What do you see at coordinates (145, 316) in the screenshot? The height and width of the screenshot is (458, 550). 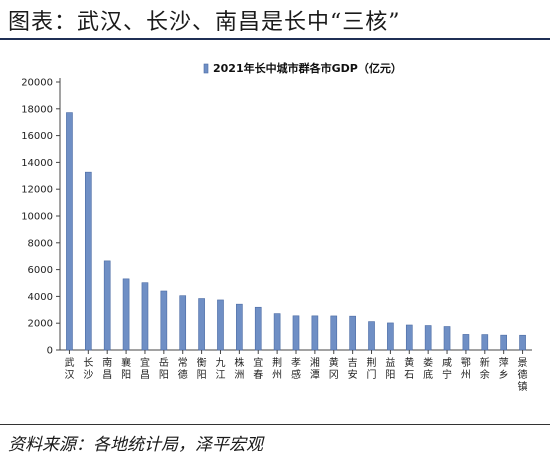 I see `bar-宜昌` at bounding box center [145, 316].